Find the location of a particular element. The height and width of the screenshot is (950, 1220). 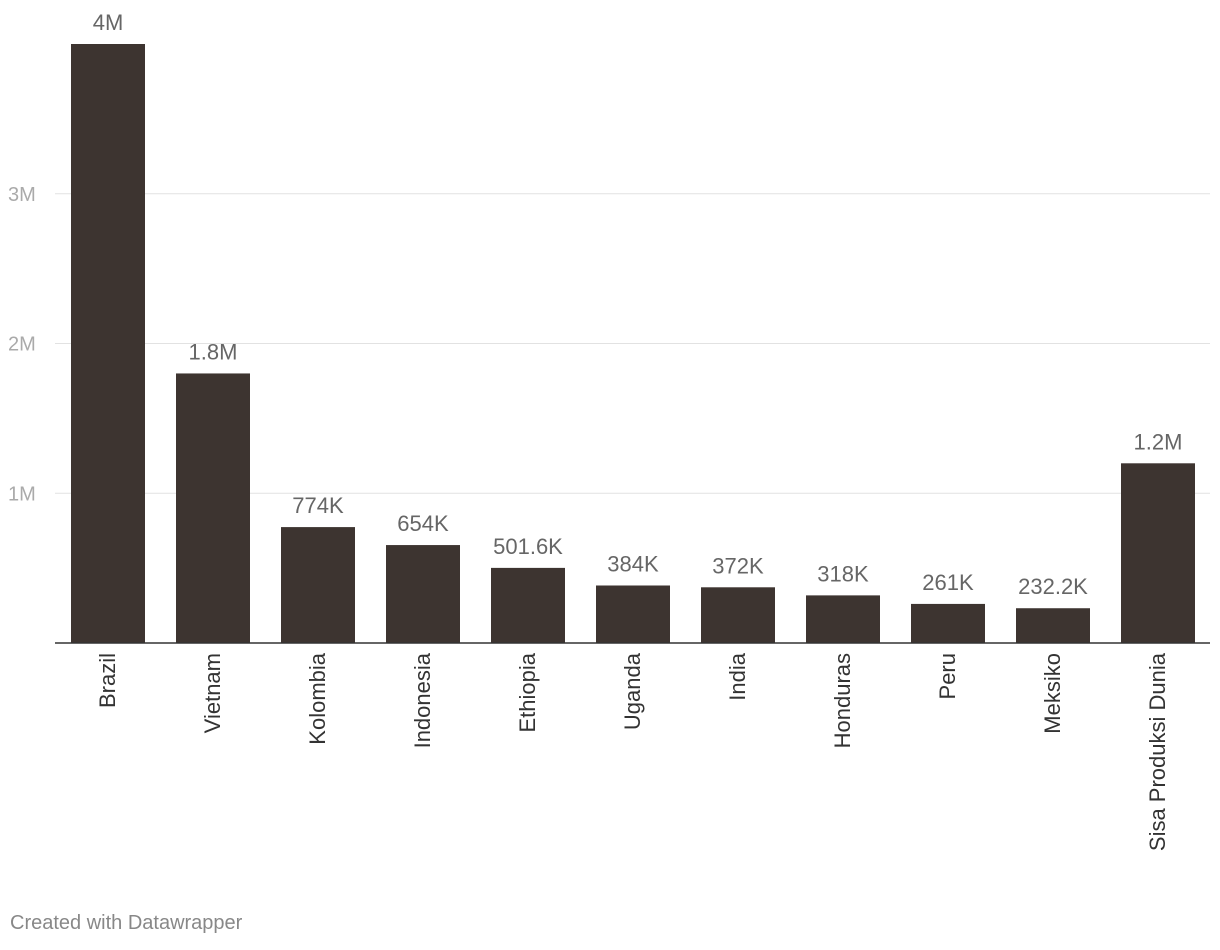

data-label: 384K is located at coordinates (633, 563).